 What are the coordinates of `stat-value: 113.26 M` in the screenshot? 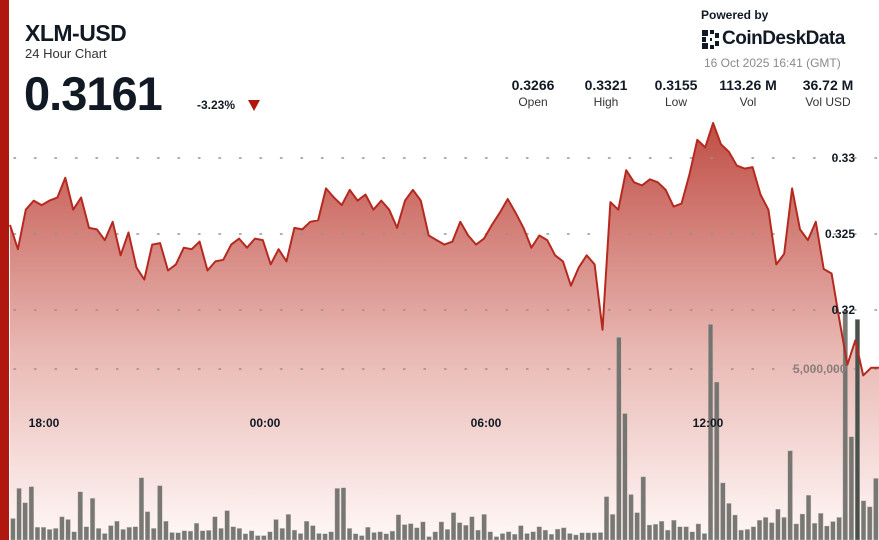 It's located at (748, 85).